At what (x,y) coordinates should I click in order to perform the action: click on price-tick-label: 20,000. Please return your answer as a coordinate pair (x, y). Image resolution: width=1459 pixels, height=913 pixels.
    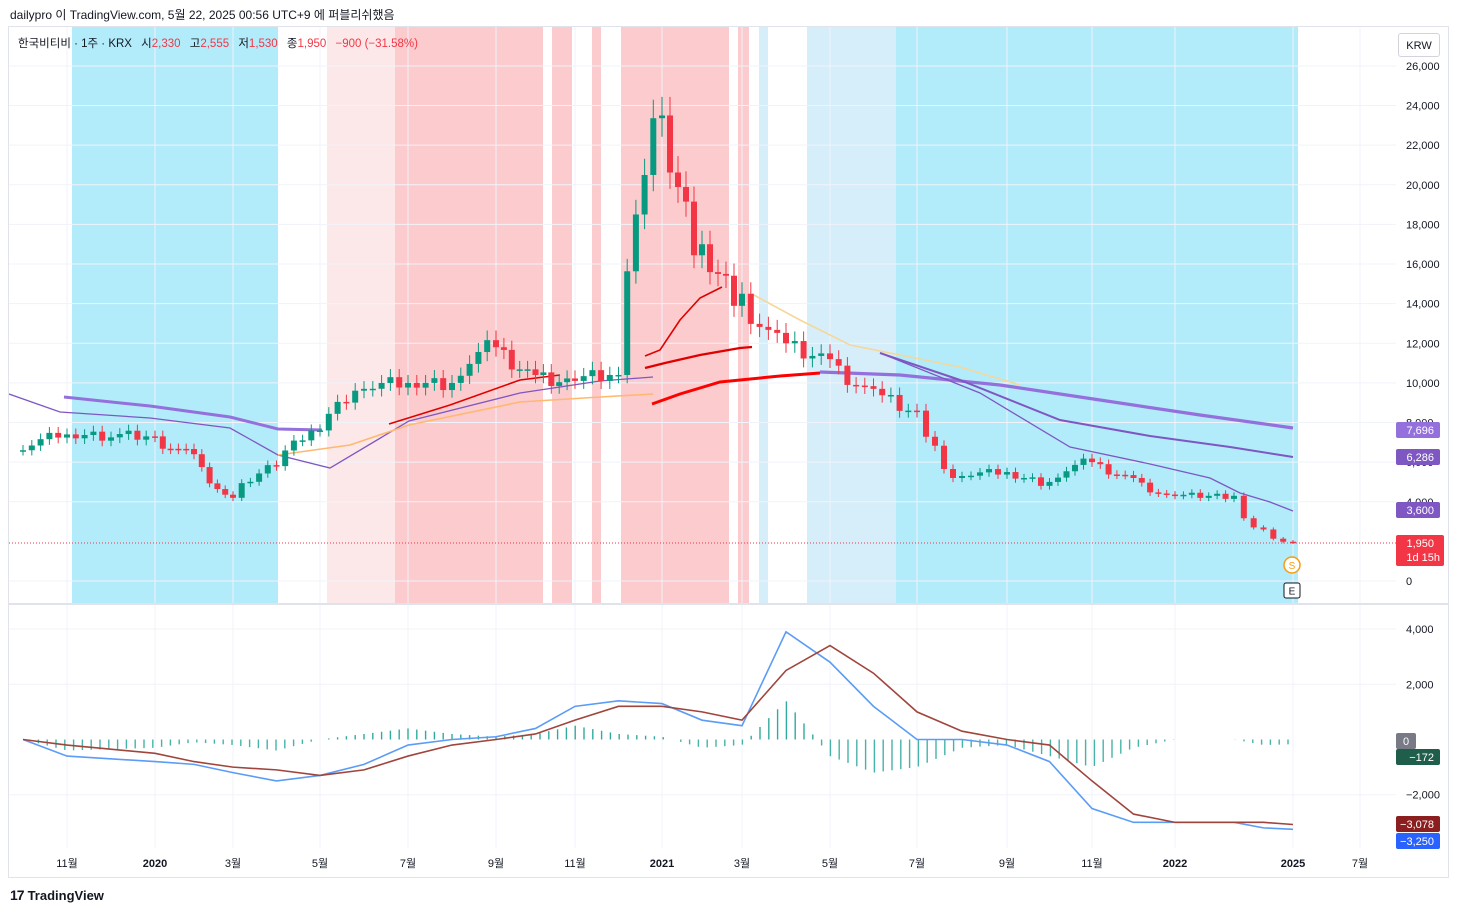
    Looking at the image, I should click on (1423, 186).